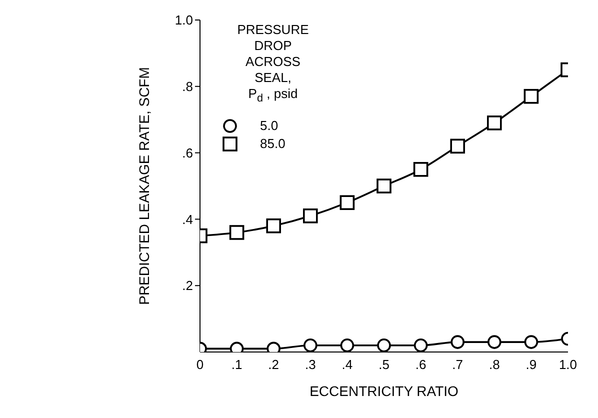 Image resolution: width=598 pixels, height=418 pixels. What do you see at coordinates (187, 219) in the screenshot?
I see `y-tick-label: .4` at bounding box center [187, 219].